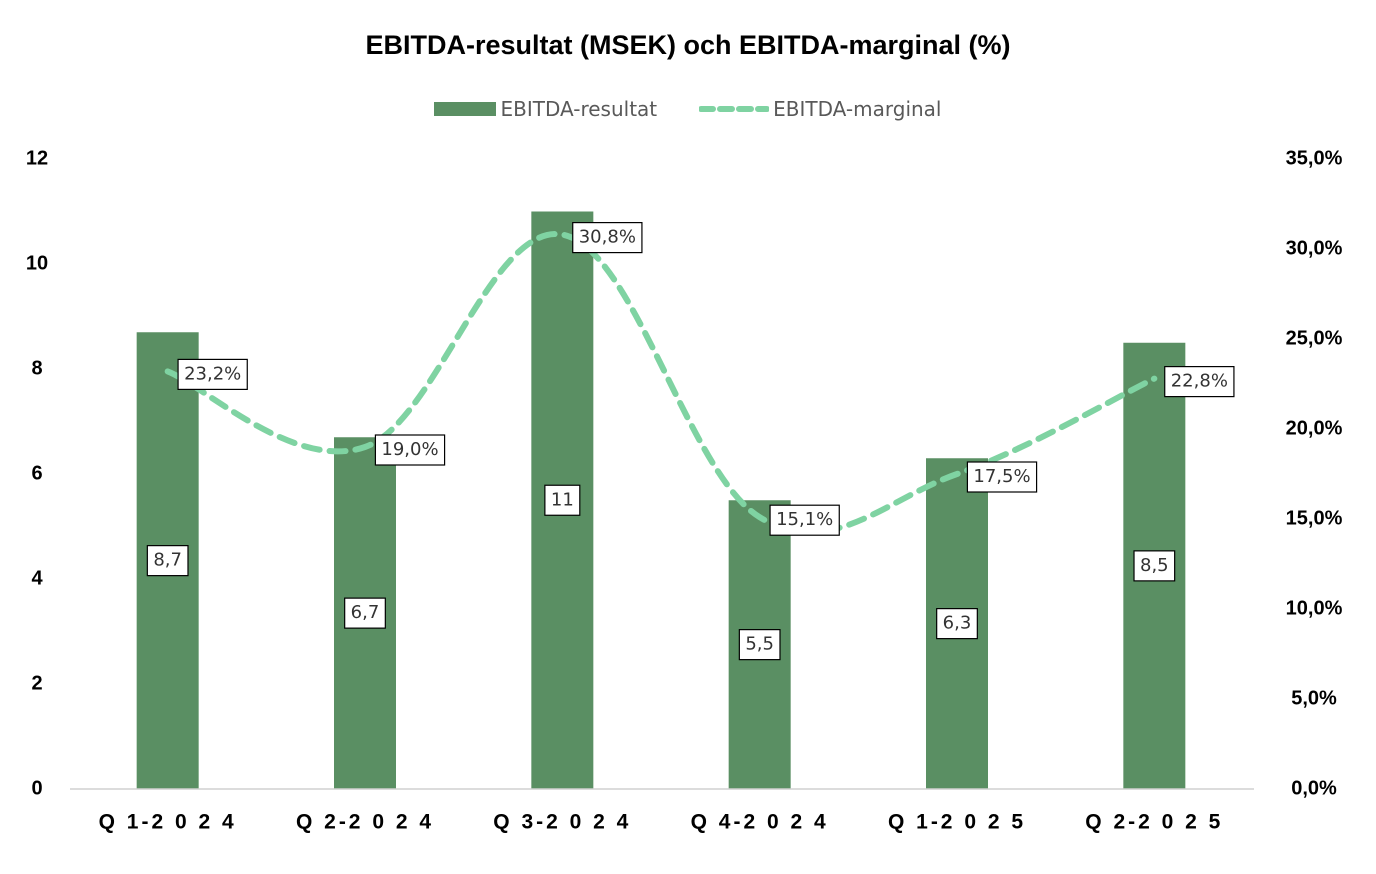 This screenshot has height=874, width=1376. Describe the element at coordinates (1314, 788) in the screenshot. I see `y-right-tick-label: 0,0%` at that location.